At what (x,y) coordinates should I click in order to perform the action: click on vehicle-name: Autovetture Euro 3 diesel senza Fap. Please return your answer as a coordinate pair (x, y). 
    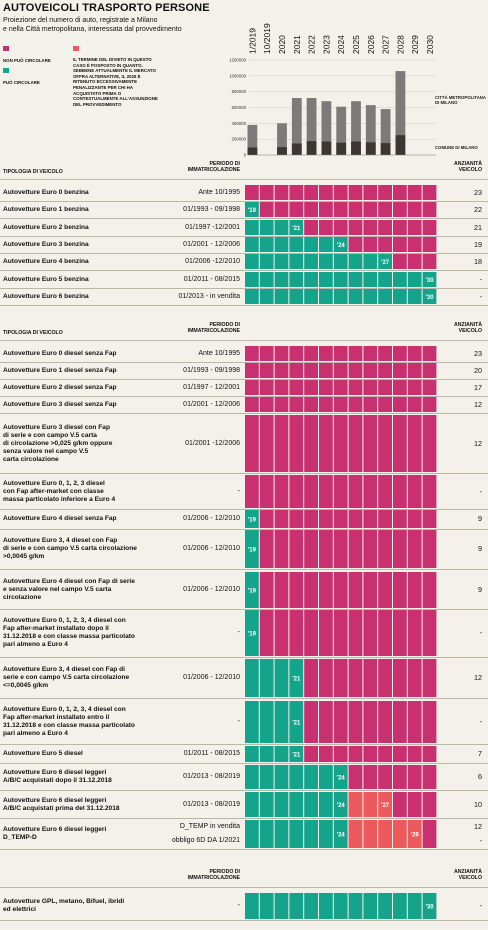
    Looking at the image, I should click on (60, 404).